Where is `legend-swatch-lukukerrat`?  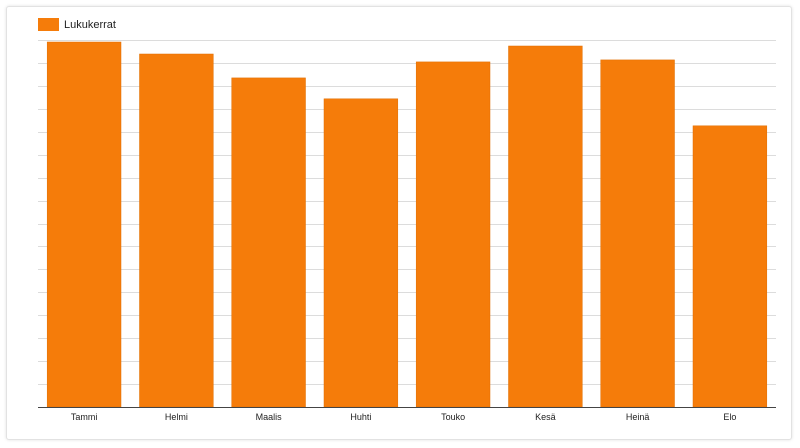 legend-swatch-lukukerrat is located at coordinates (48, 24).